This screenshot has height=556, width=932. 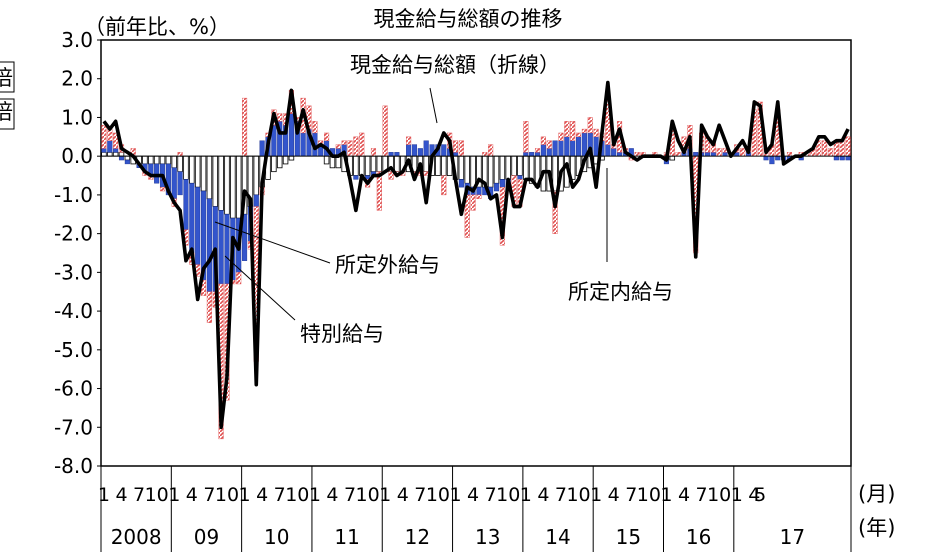 I want to click on x-year-label: 11, so click(x=346, y=537).